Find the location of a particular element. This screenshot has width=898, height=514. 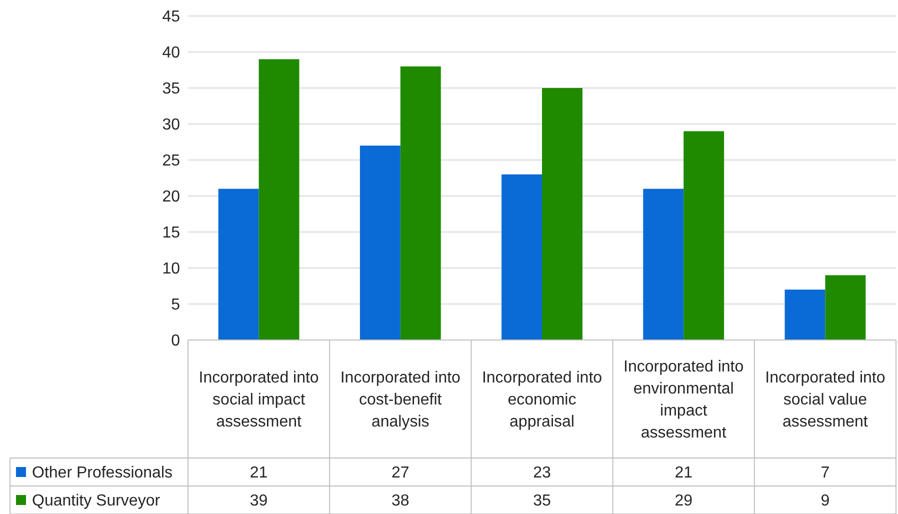

y-tick-label: 25 is located at coordinates (171, 161).